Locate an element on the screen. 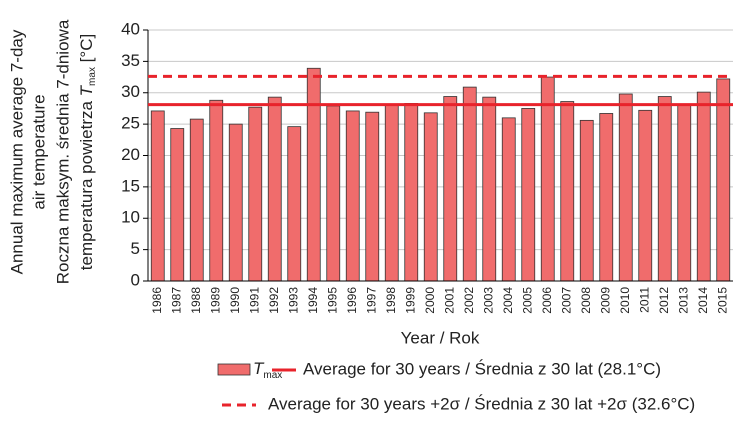 The width and height of the screenshot is (743, 425). y-tick-label: 25 is located at coordinates (130, 123).